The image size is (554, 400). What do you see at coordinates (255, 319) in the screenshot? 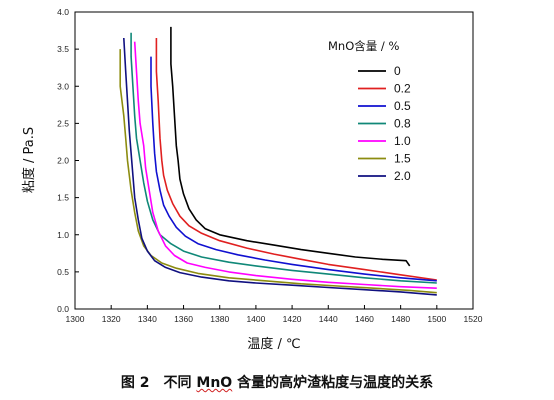
I see `x-tick-label: 1400` at bounding box center [255, 319].